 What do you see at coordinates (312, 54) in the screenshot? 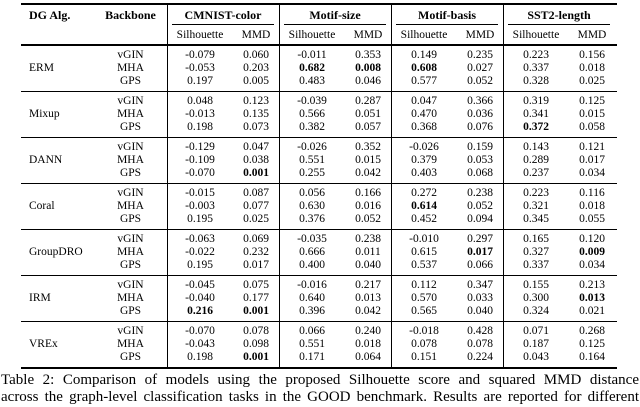
I see `value-cell: -0.011` at bounding box center [312, 54].